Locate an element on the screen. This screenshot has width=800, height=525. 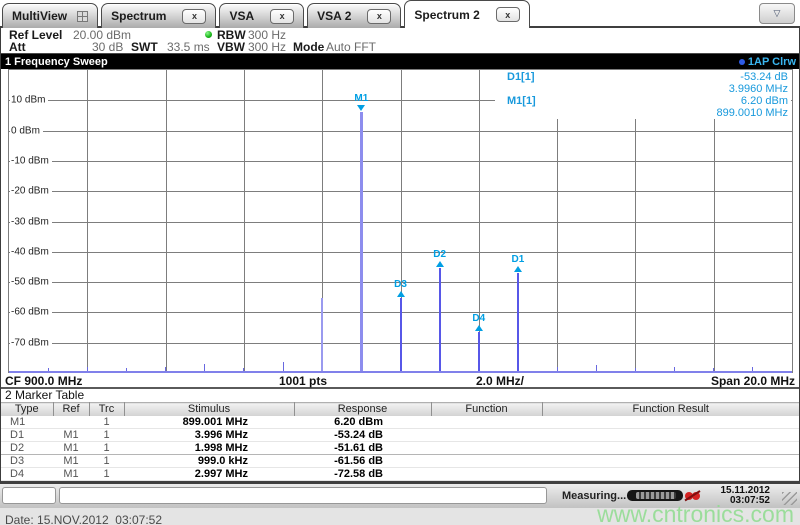
resize-grip-icon is located at coordinates (789, 498).